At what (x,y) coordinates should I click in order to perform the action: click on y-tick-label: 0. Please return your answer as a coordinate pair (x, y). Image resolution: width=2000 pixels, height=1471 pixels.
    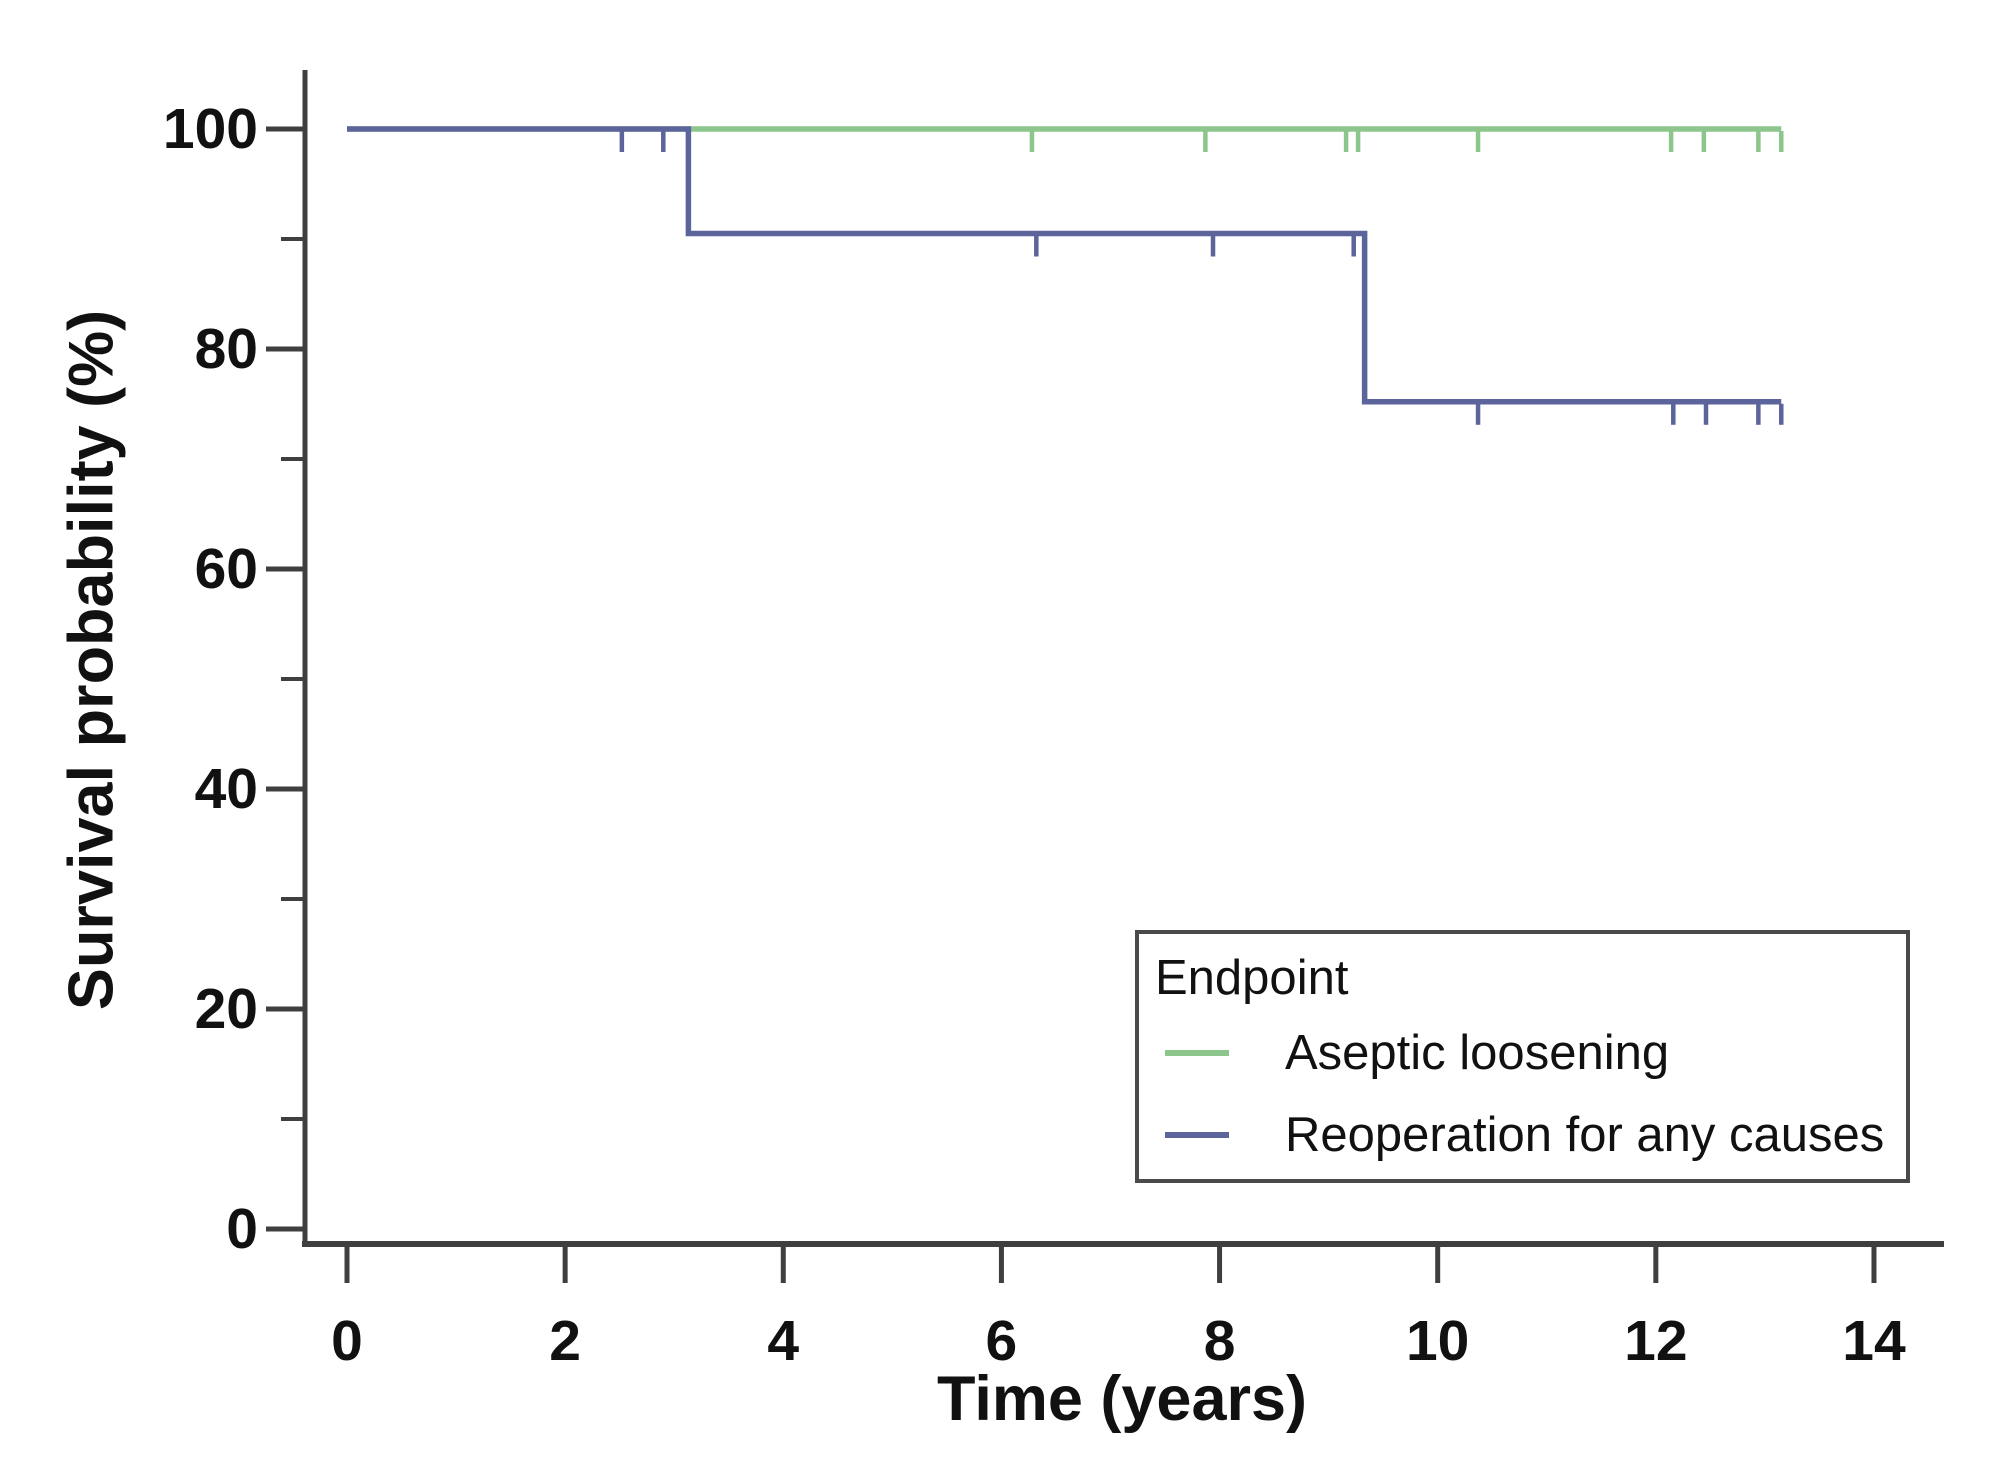
    Looking at the image, I should click on (242, 1229).